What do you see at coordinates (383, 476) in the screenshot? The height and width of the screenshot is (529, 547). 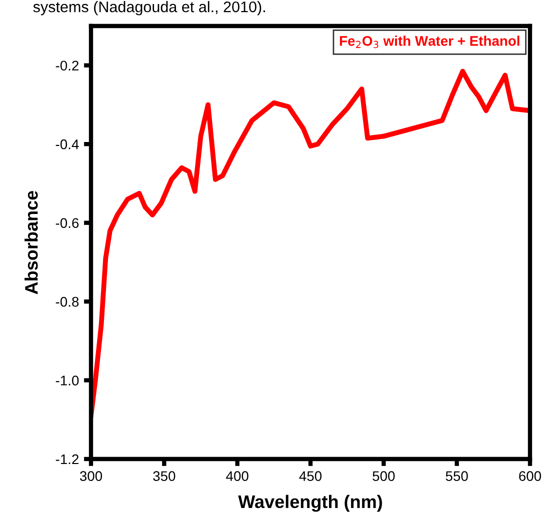 I see `x-tick-label: 500` at bounding box center [383, 476].